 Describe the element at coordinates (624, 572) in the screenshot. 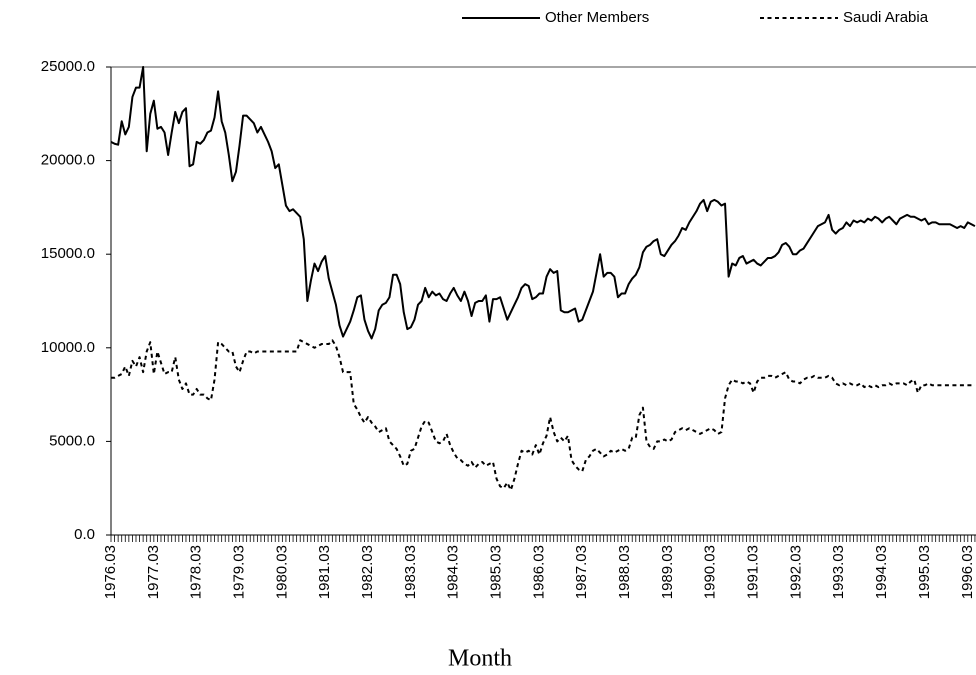

I see `x-tick-label: 1988.03` at that location.